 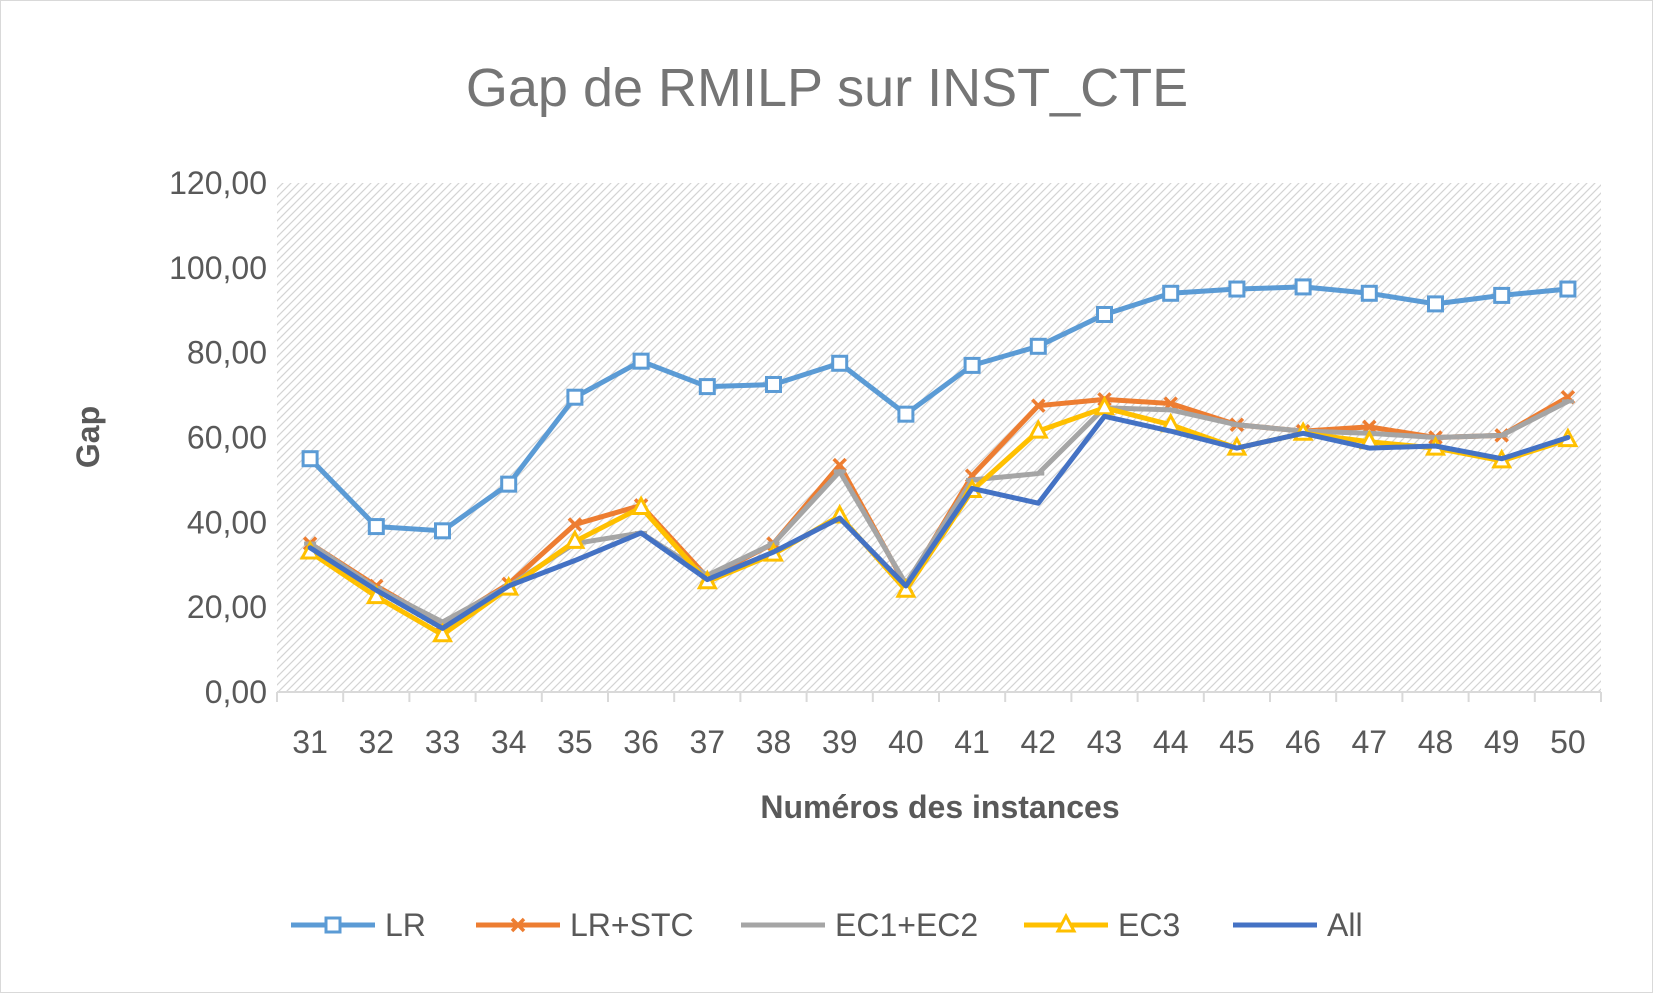 What do you see at coordinates (227, 607) in the screenshot?
I see `y-tick-label: 20,00` at bounding box center [227, 607].